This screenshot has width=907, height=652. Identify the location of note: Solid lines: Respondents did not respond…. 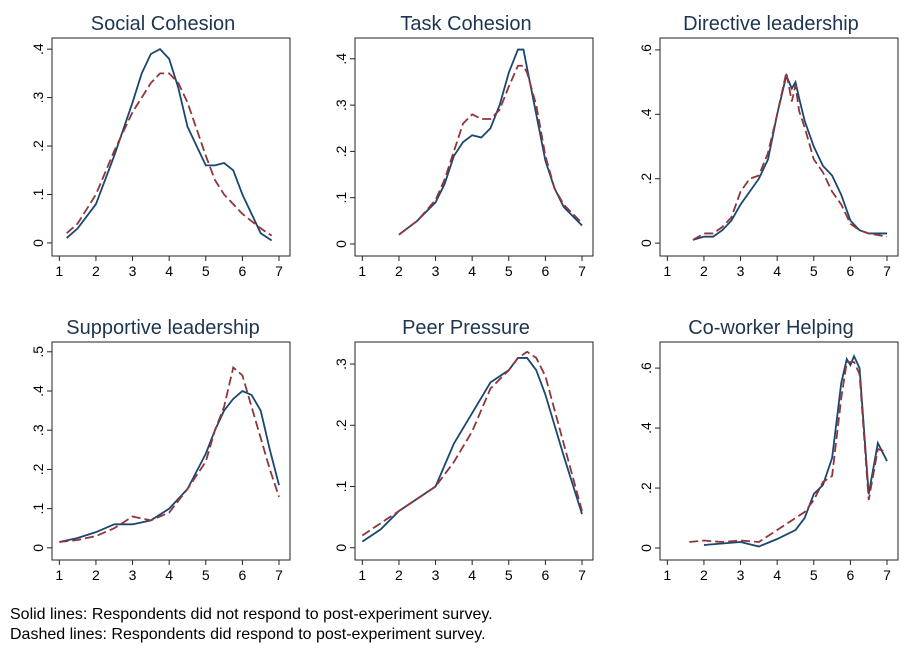
(251, 614).